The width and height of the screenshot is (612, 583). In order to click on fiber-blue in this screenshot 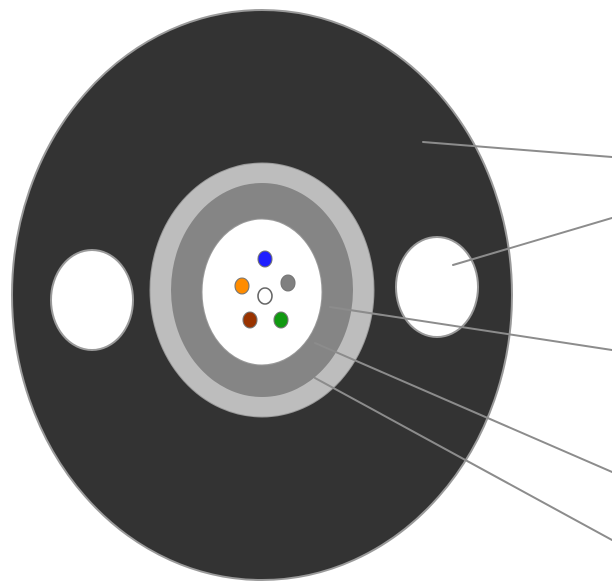, I will do `click(265, 259)`.